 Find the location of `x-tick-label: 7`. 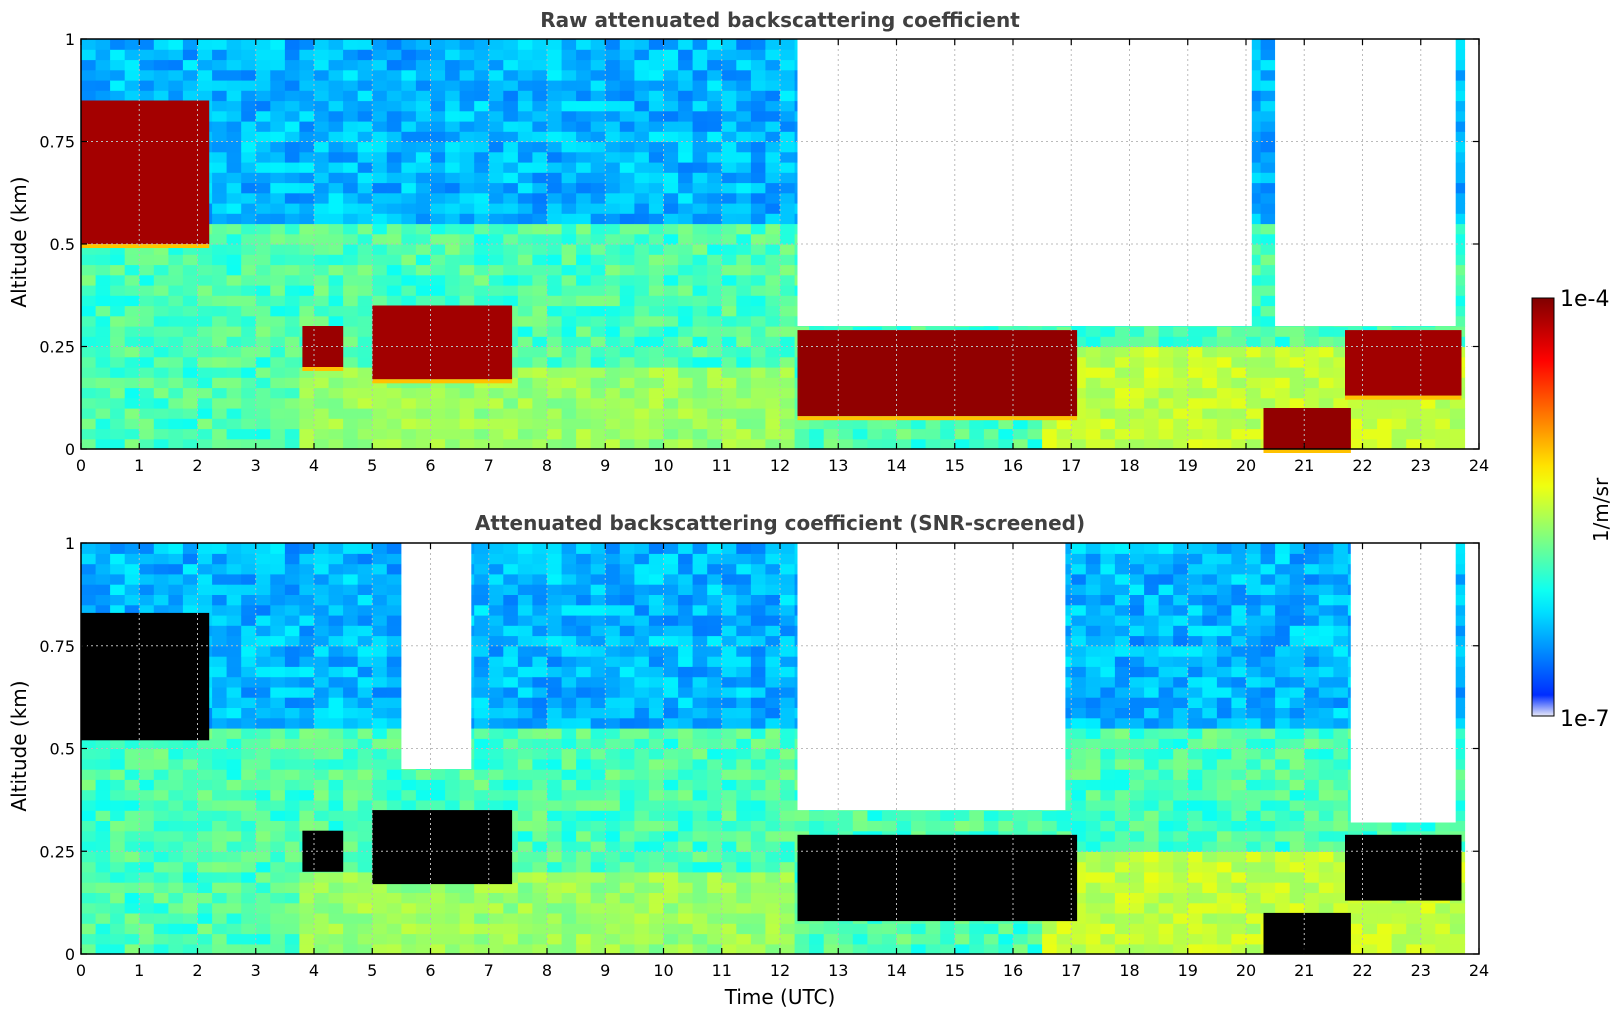

x-tick-label: 7 is located at coordinates (489, 465).